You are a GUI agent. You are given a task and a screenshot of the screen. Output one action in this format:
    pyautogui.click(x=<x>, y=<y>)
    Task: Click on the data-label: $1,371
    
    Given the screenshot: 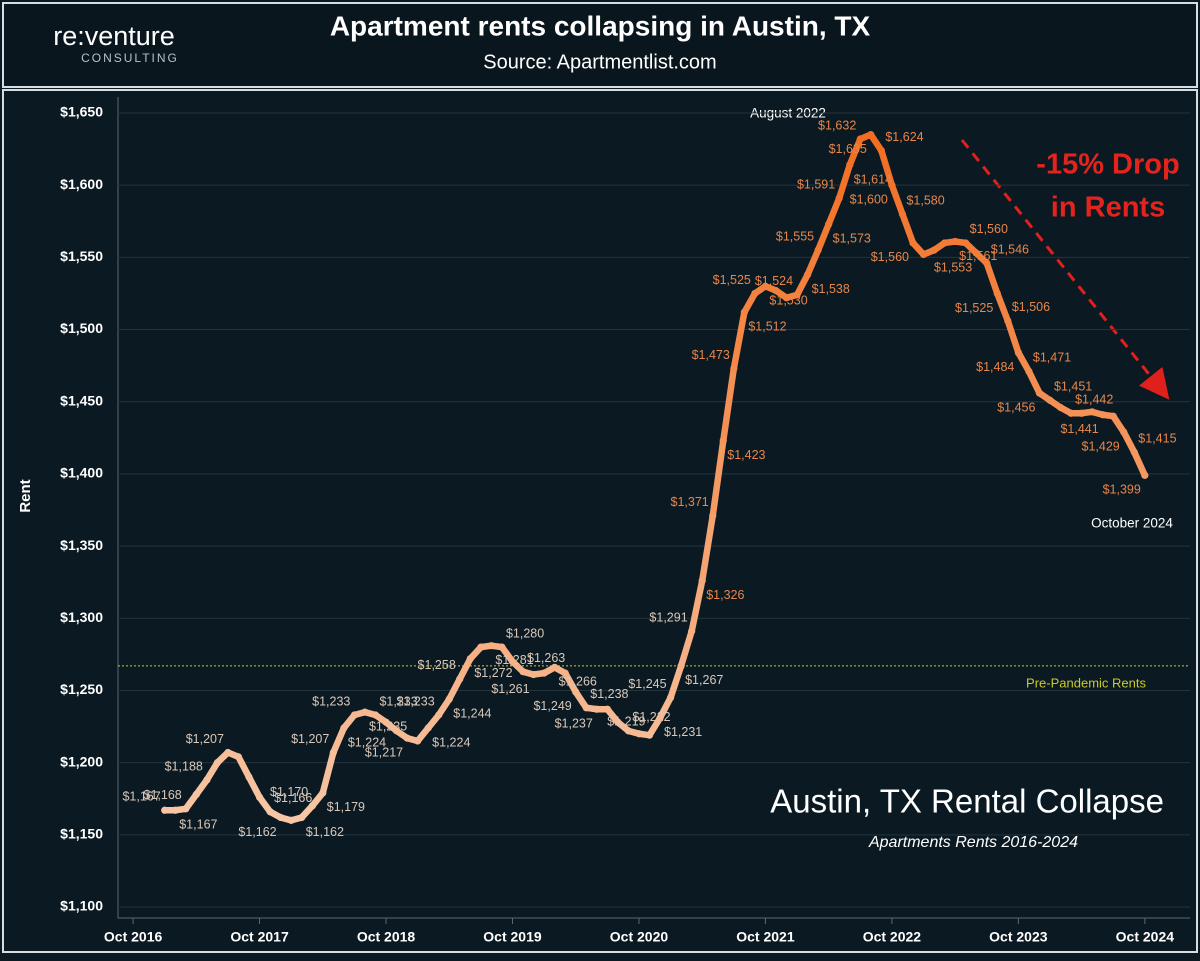 What is the action you would take?
    pyautogui.click(x=690, y=502)
    